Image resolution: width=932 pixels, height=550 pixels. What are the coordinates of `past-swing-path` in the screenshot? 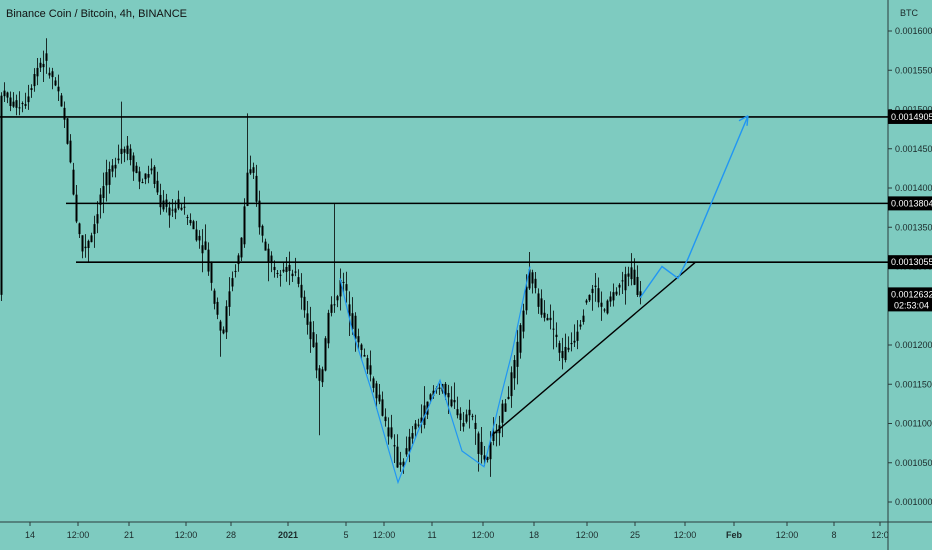 It's located at (435, 375).